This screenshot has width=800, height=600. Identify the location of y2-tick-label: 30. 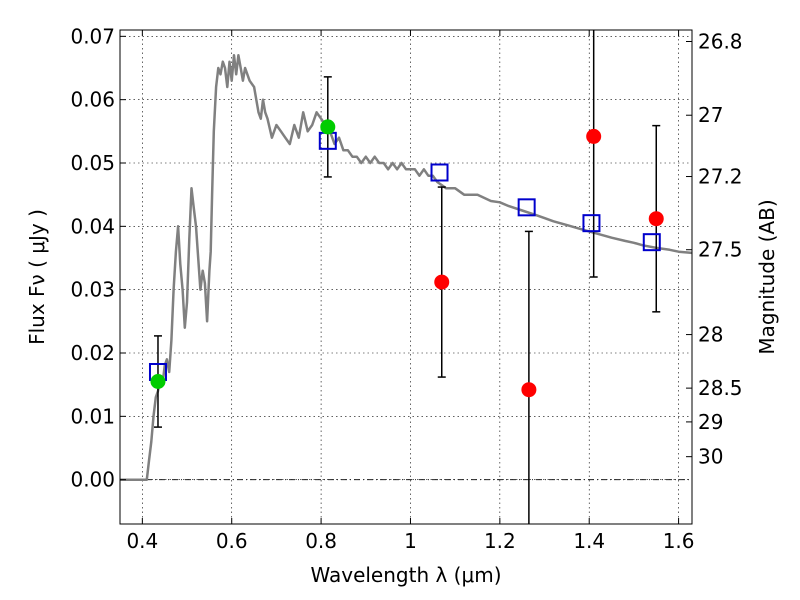
(710, 457).